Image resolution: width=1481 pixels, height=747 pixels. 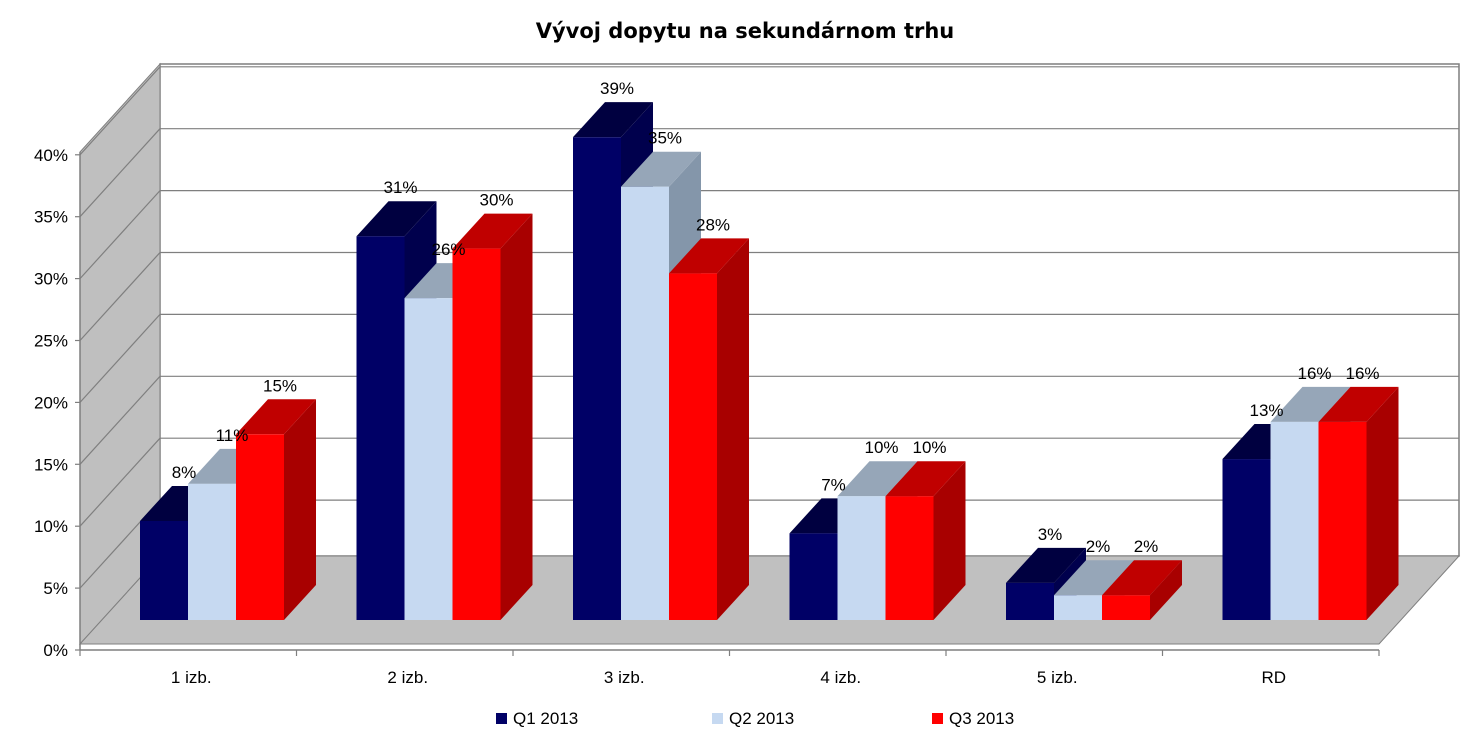 I want to click on legend-label: Q2 2013, so click(x=761, y=718).